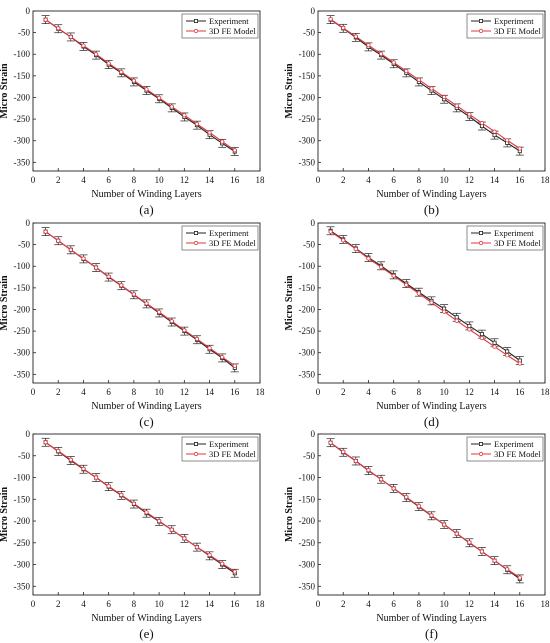 The width and height of the screenshot is (550, 643). Describe the element at coordinates (393, 180) in the screenshot. I see `x-tick-label: 6` at that location.